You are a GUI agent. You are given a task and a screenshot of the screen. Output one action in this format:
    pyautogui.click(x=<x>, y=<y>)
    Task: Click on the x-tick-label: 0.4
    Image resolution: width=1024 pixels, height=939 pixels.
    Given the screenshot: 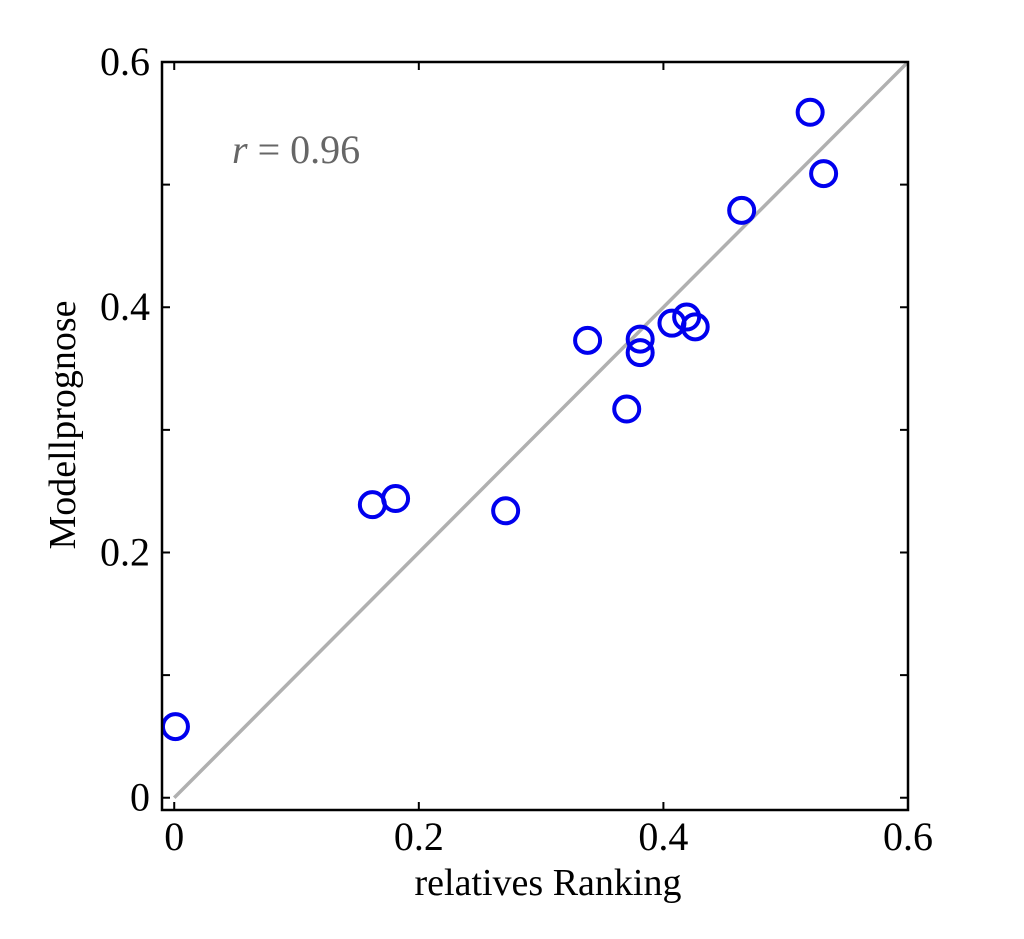 What is the action you would take?
    pyautogui.click(x=663, y=836)
    